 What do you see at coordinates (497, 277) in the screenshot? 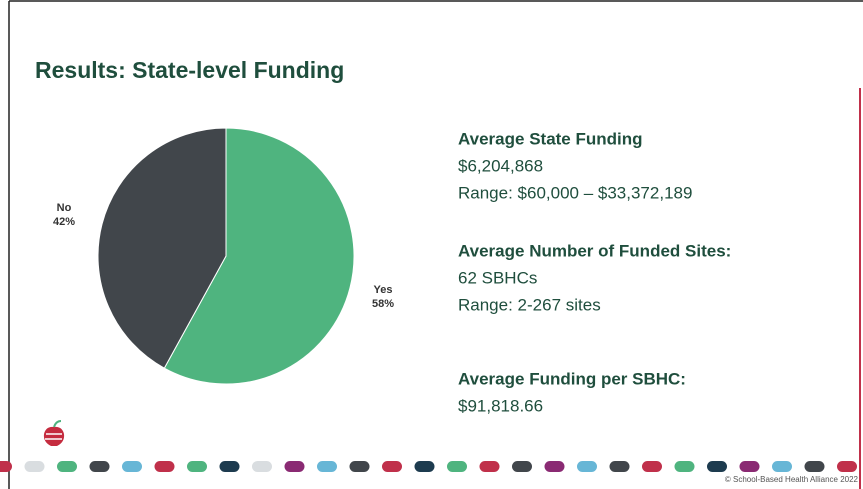
I see `stat-line: 62 SBHCs` at bounding box center [497, 277].